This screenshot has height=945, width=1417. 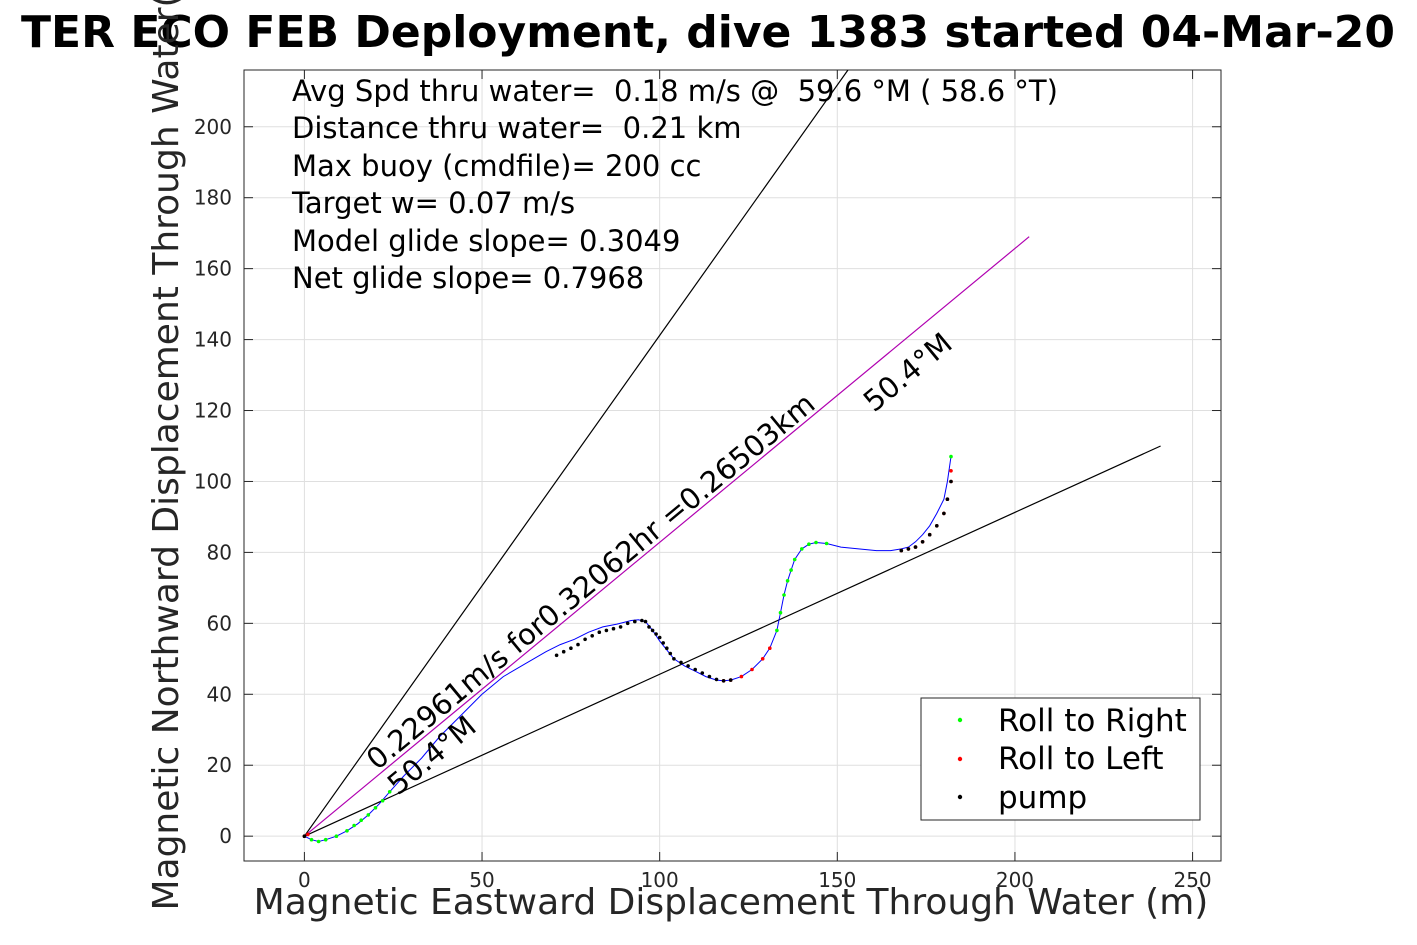 I want to click on speed-label: 0.22961m/s for0.32062hr =0.26503km, so click(x=591, y=581).